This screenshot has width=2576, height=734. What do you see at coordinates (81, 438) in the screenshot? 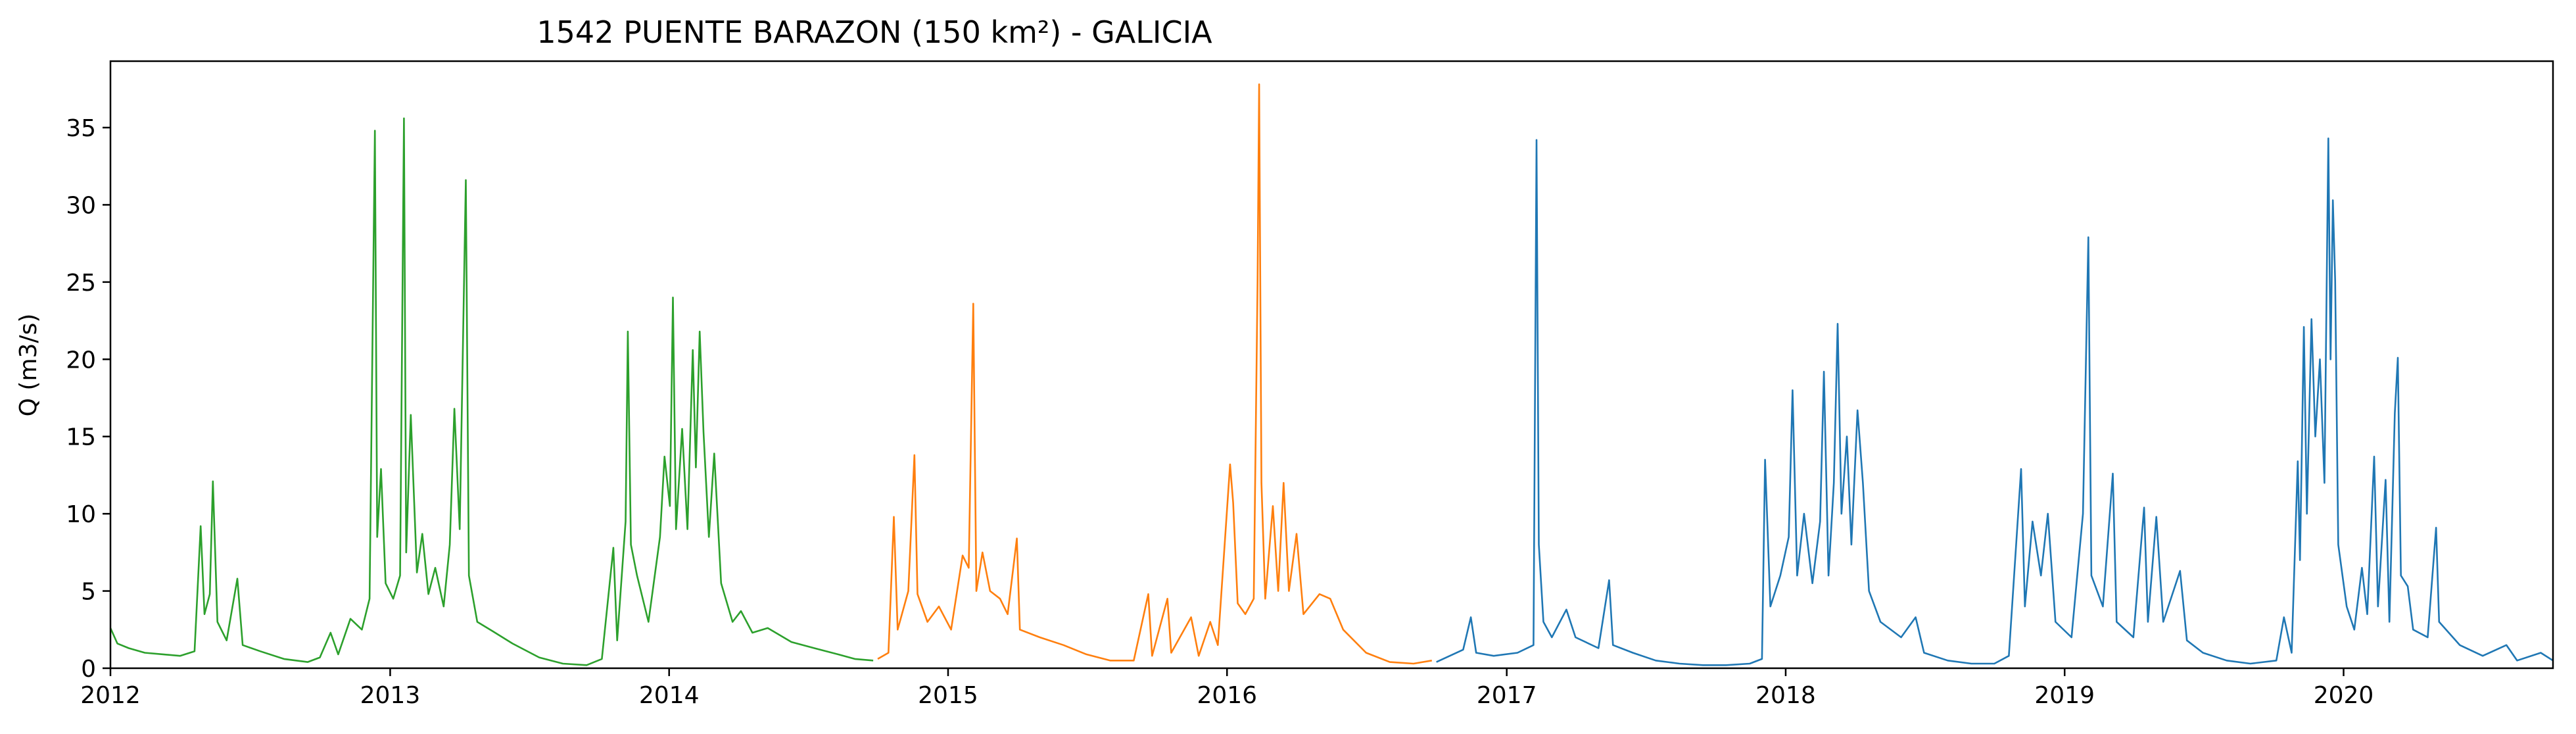
I see `y-tick-label: 15` at bounding box center [81, 438].